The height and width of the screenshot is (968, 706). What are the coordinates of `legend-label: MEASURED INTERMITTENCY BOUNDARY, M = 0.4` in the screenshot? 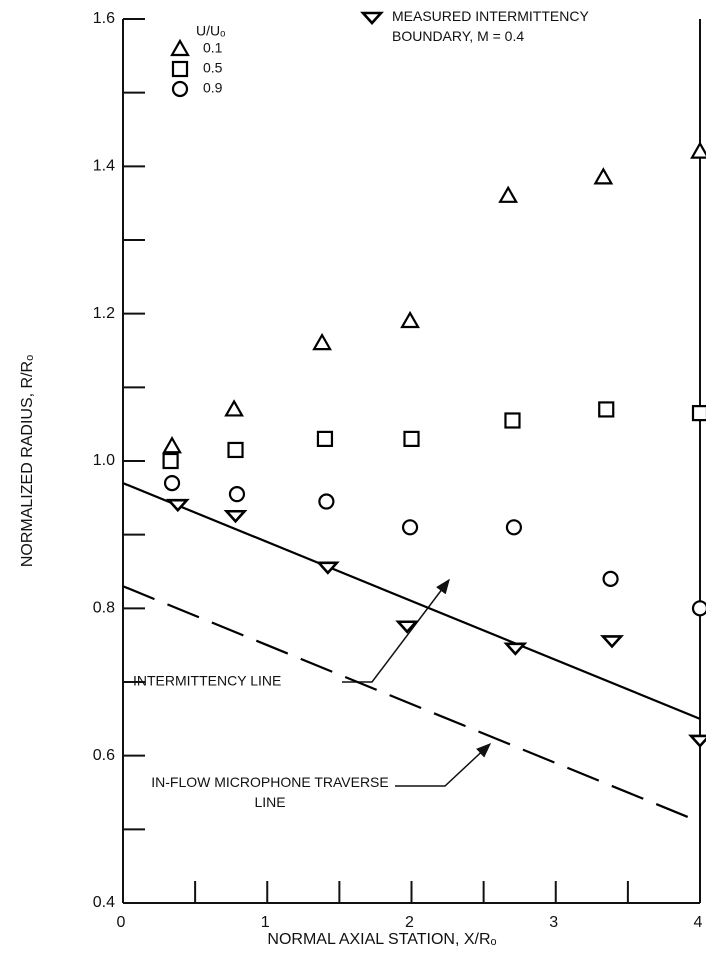 It's located at (490, 26).